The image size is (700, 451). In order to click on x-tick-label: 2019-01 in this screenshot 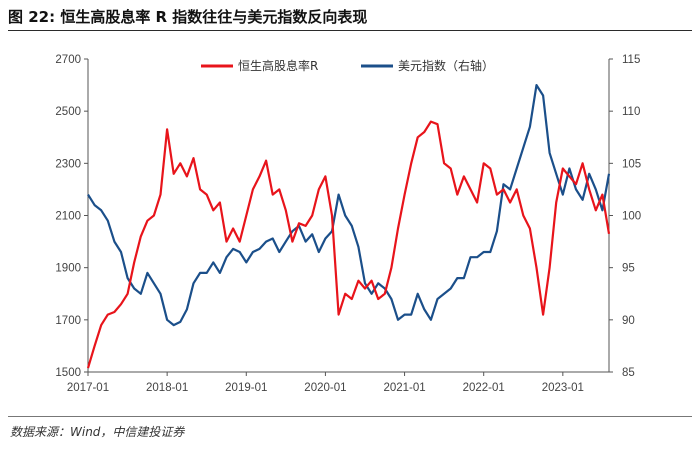, I will do `click(246, 388)`.